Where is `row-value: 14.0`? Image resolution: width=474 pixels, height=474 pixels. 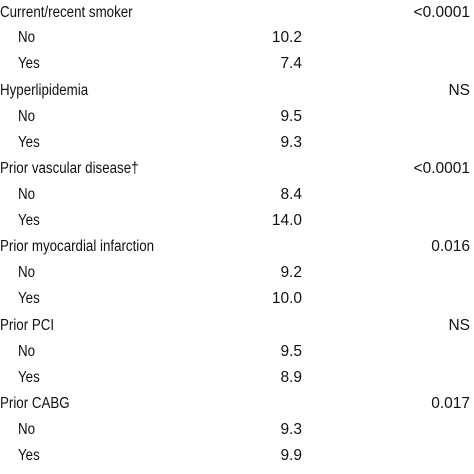 row-value: 14.0 is located at coordinates (286, 220).